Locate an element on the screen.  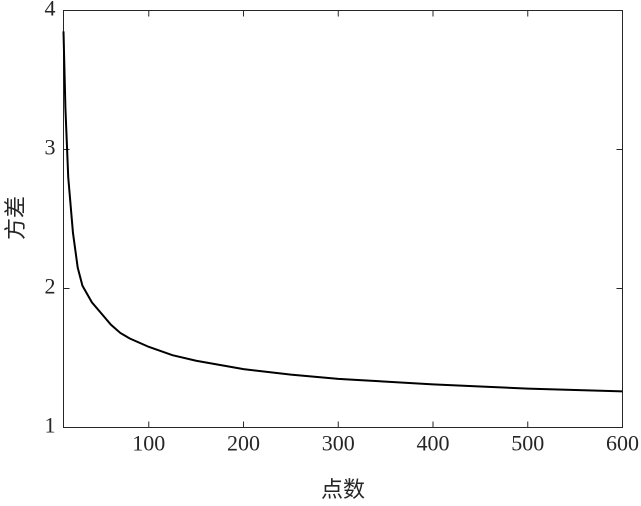
y-tick-label: 2 is located at coordinates (50, 286).